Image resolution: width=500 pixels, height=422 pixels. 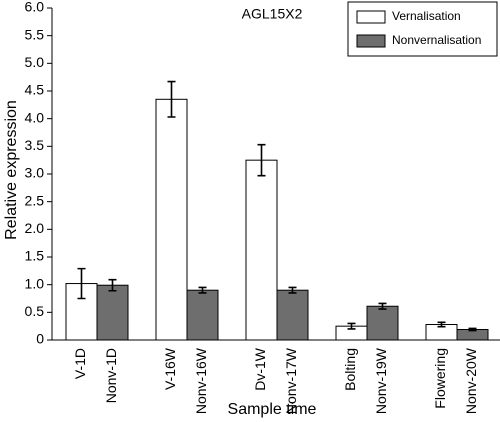 I want to click on chart-title: AGL15X2, so click(x=272, y=14).